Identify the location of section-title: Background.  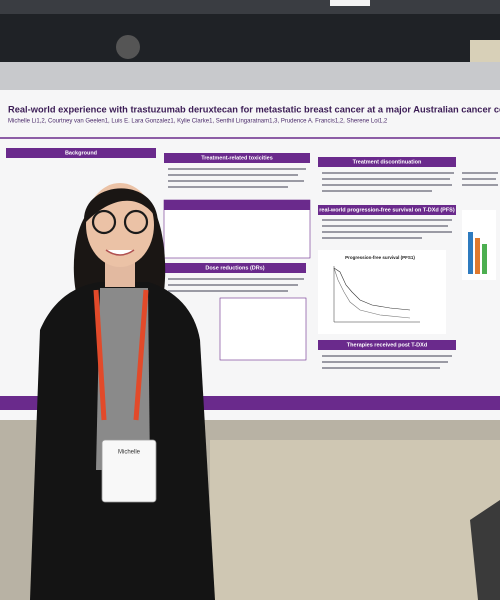
(81, 153).